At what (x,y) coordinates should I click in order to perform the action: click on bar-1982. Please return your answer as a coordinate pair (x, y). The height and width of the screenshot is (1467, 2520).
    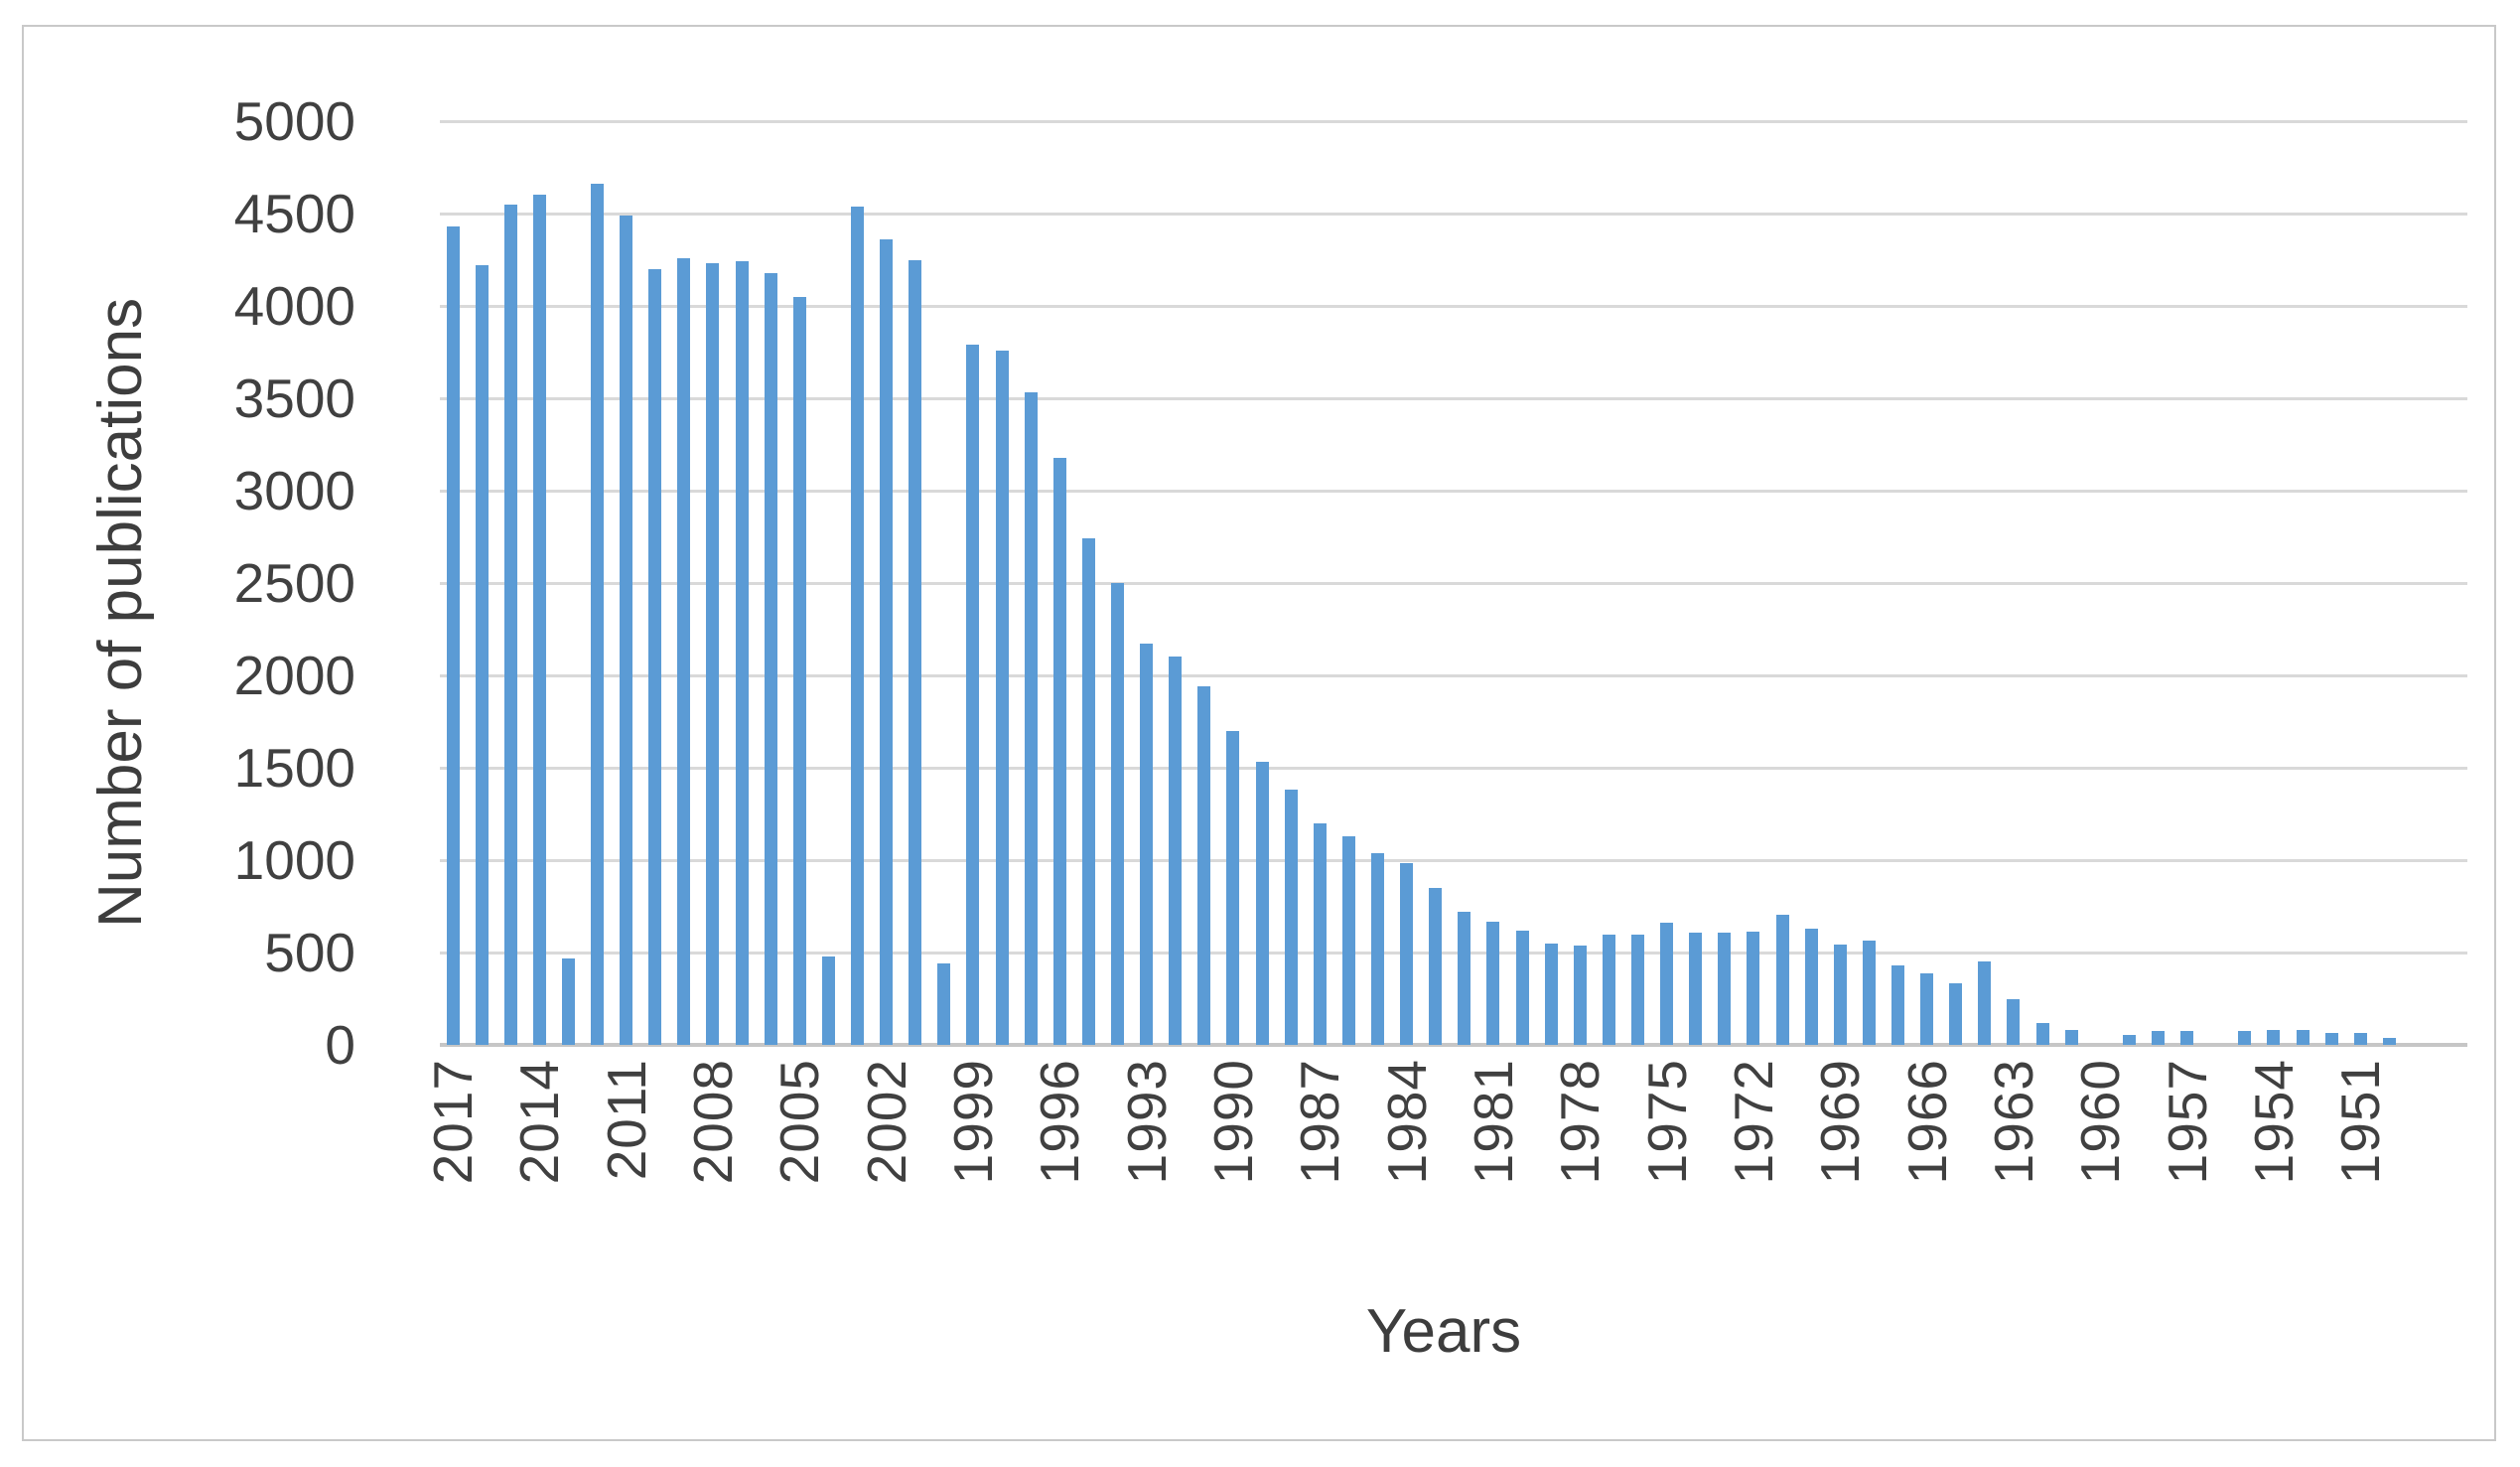
    Looking at the image, I should click on (1464, 978).